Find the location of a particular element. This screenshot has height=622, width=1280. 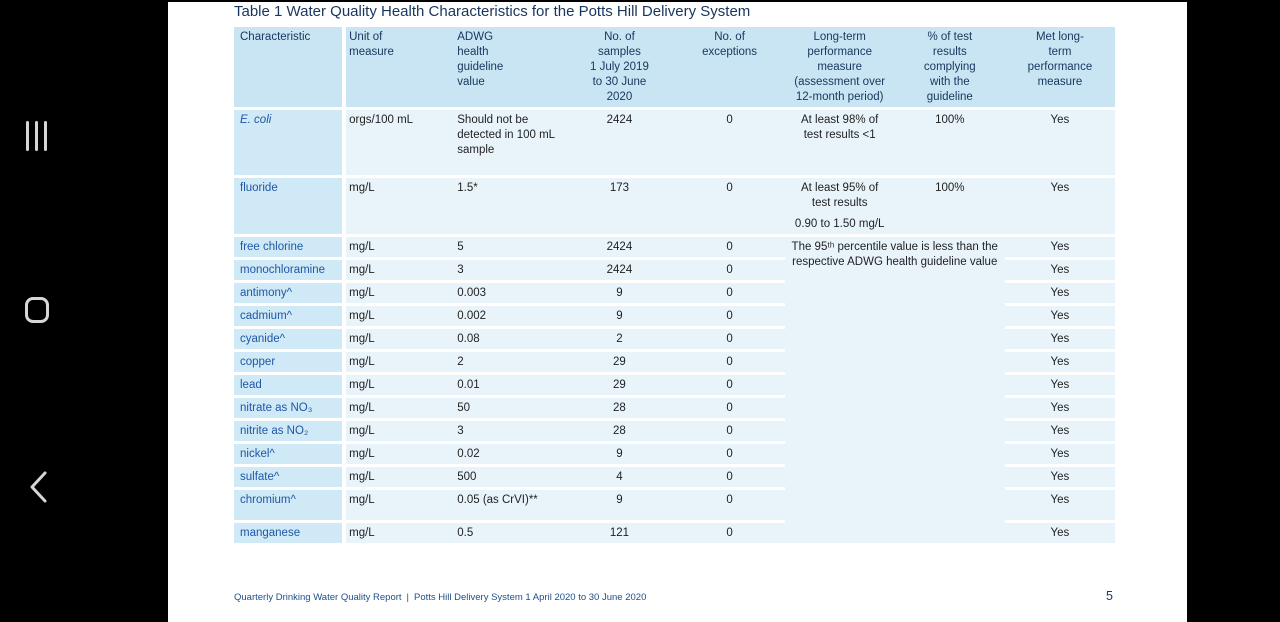

samples-cell: 2 is located at coordinates (619, 339).